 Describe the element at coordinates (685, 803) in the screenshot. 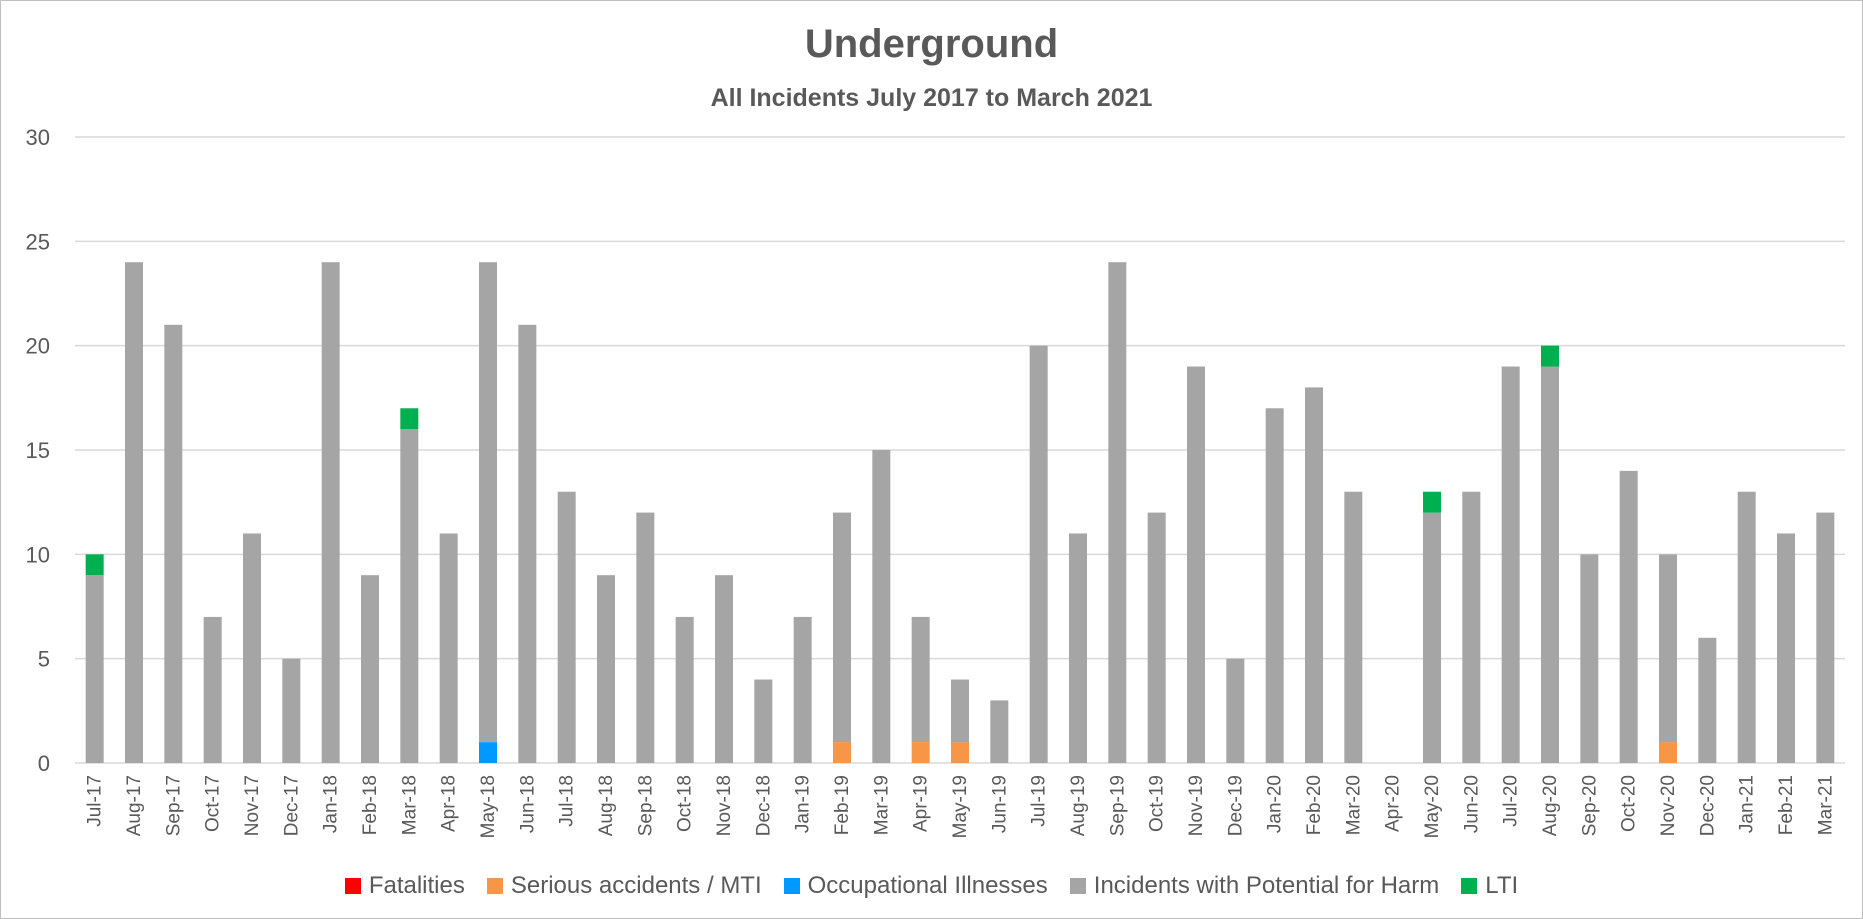

I see `x-tick-label: Oct-18` at that location.